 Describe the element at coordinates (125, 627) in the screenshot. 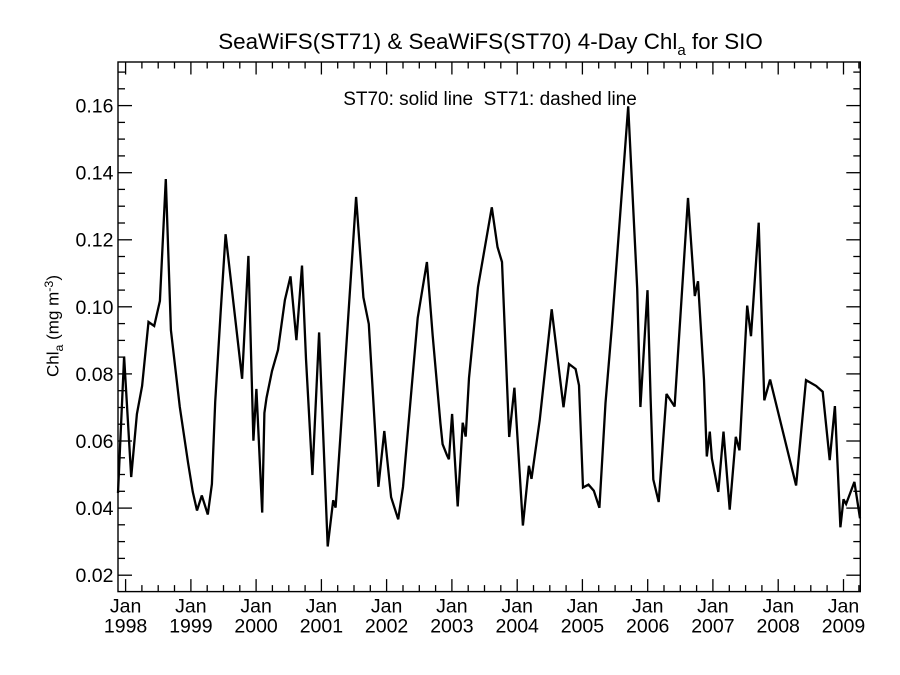

I see `svg-text: 1998` at that location.